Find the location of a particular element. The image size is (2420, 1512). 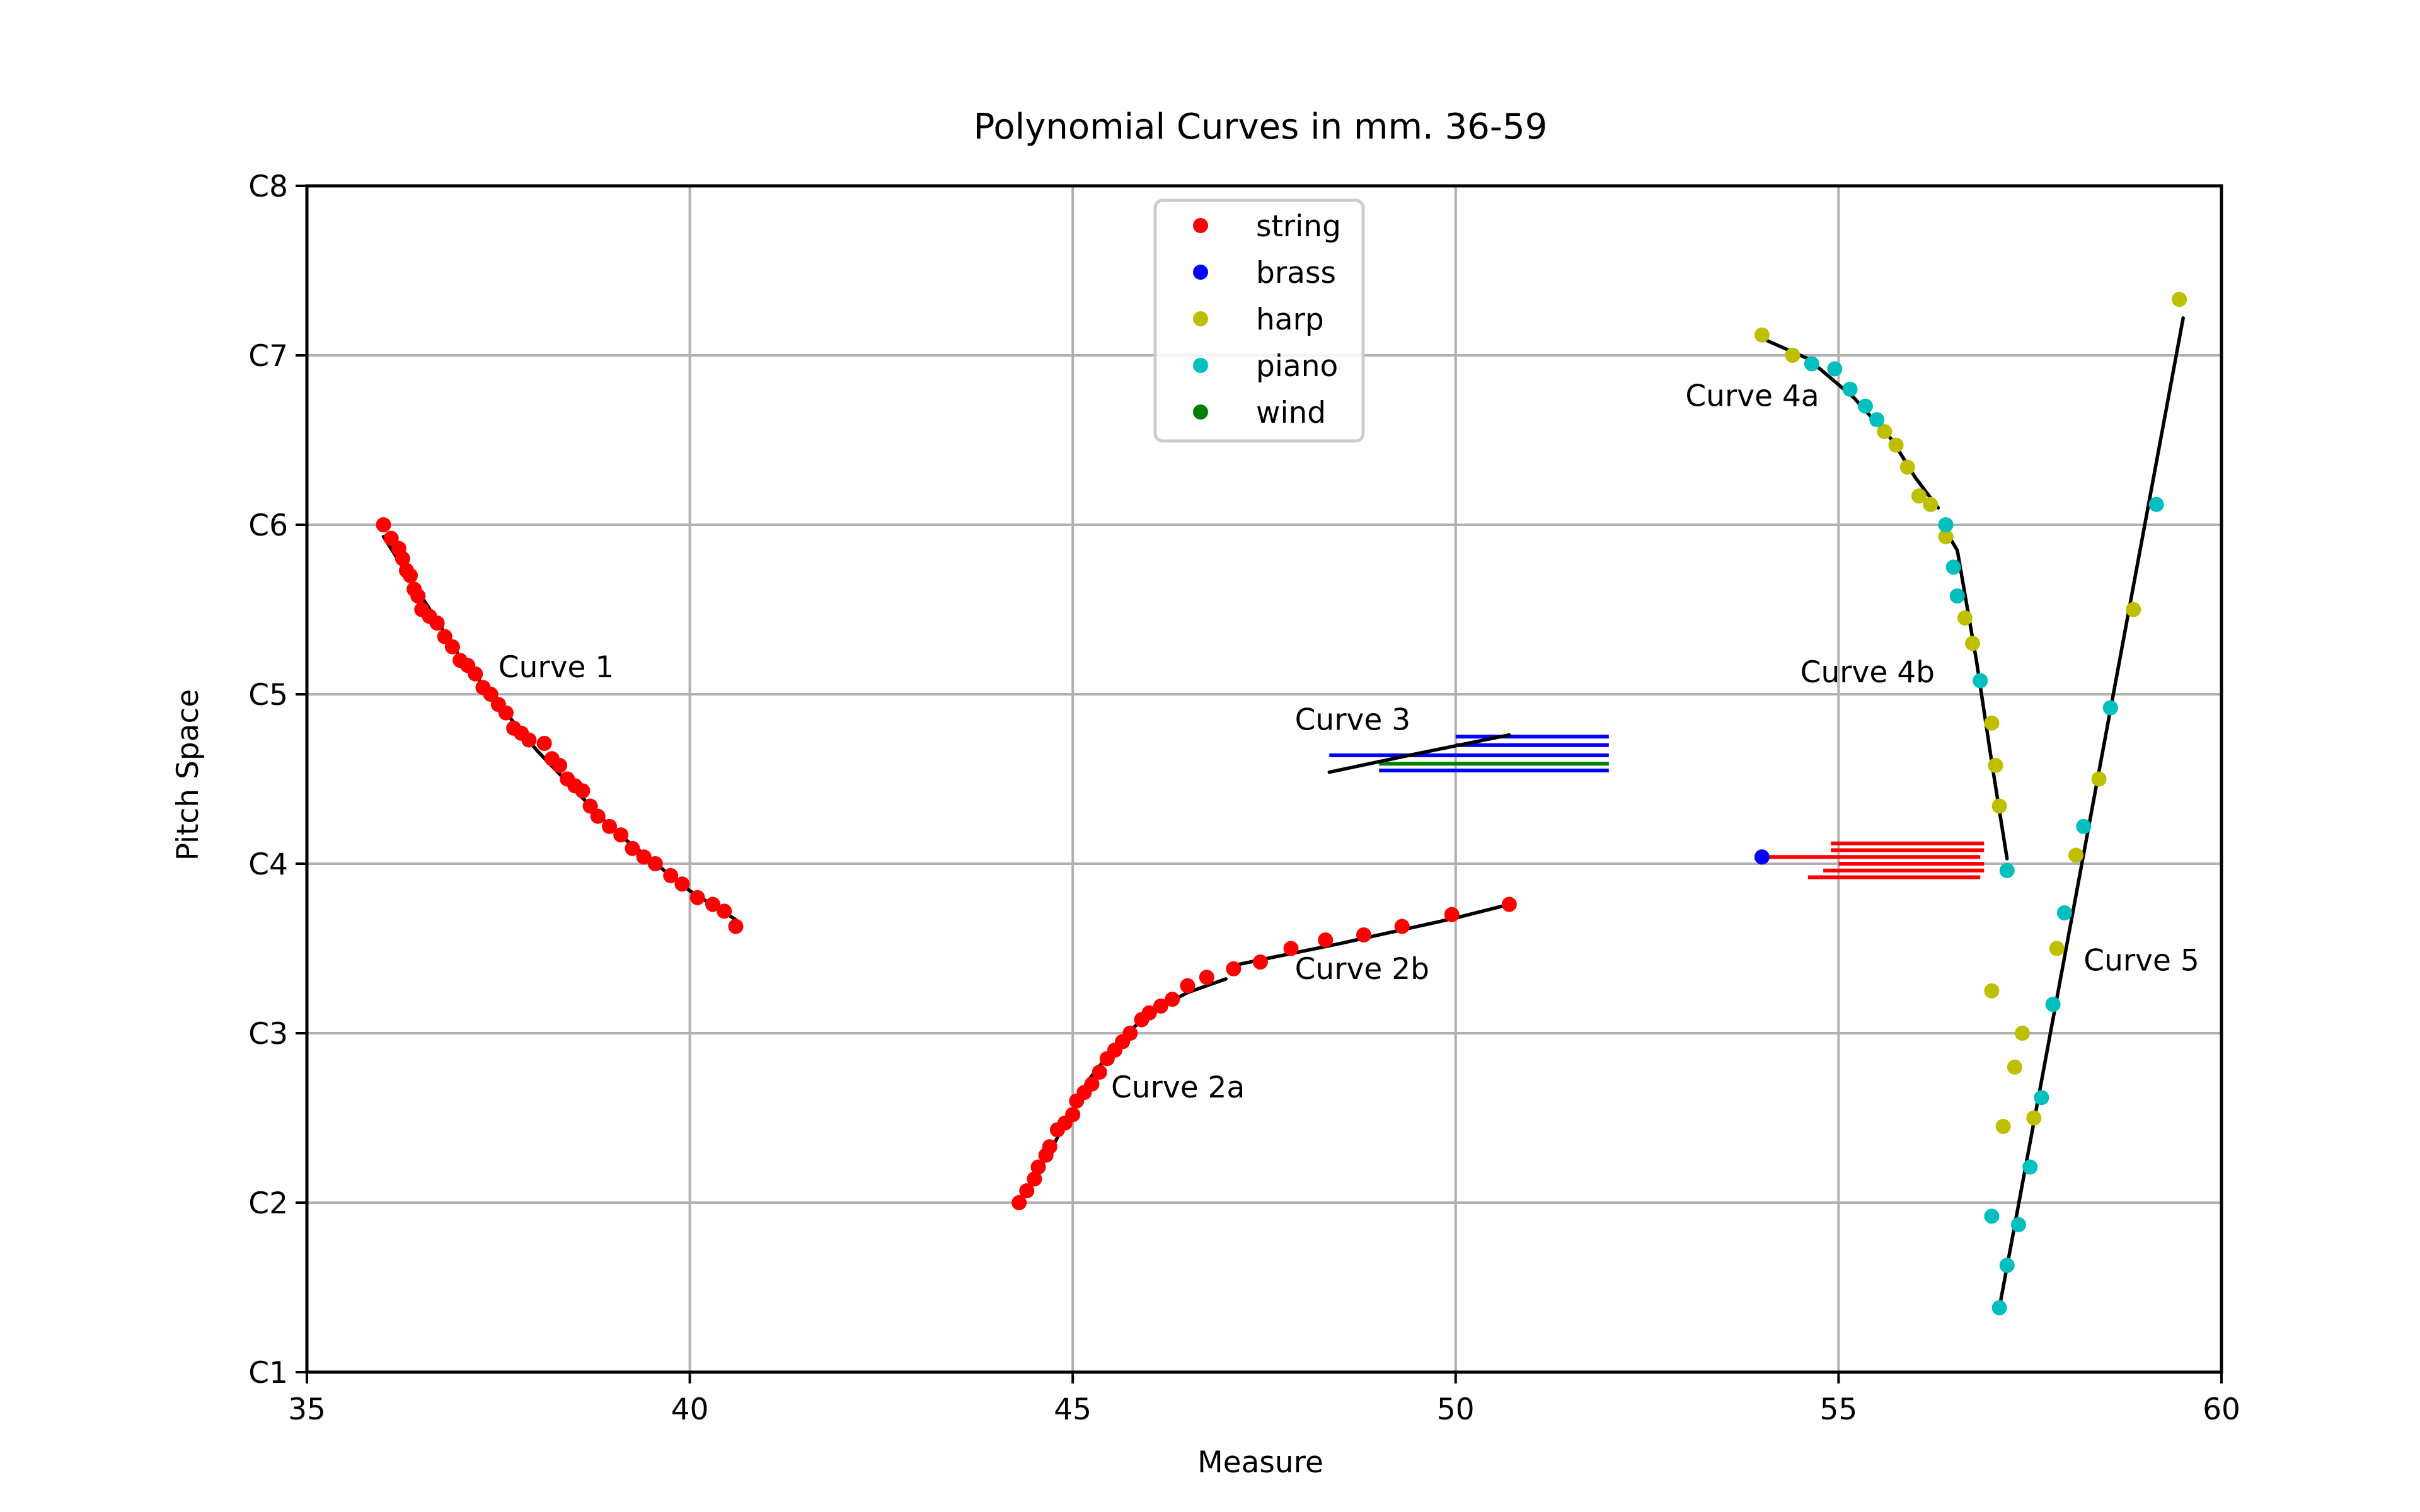

y-tick-label: C8 is located at coordinates (268, 186).